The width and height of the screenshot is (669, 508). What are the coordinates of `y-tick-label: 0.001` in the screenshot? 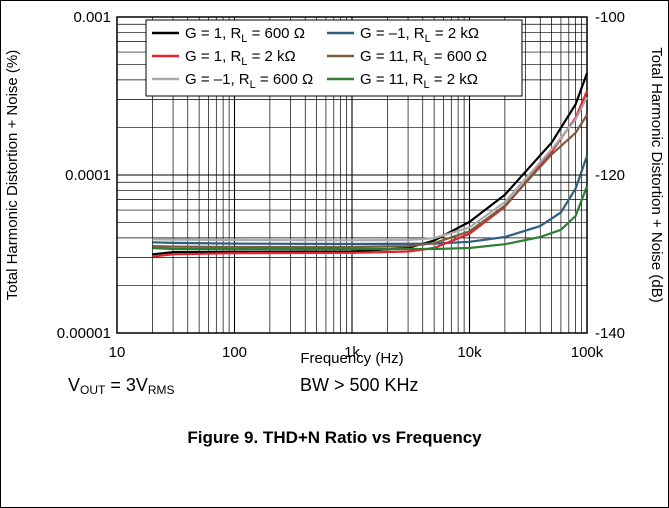 It's located at (92, 17).